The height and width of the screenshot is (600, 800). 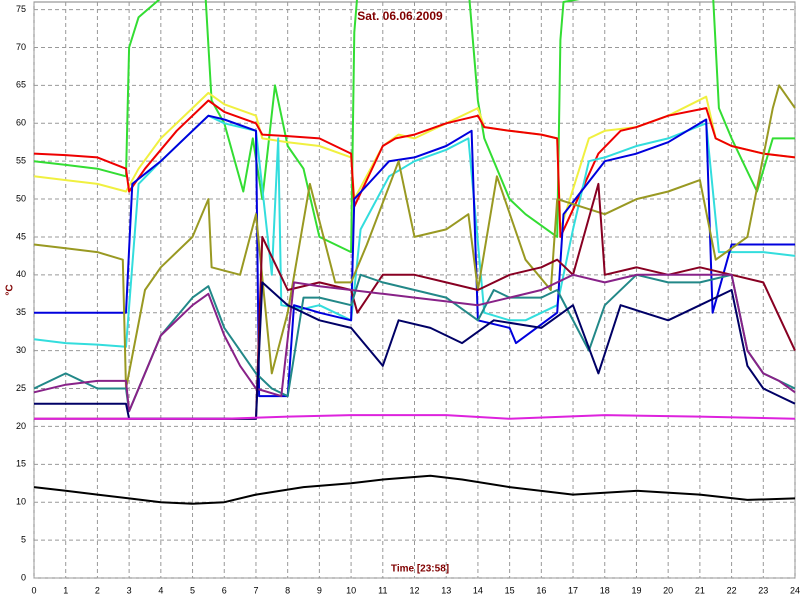 I want to click on x-tick-label: 16, so click(x=541, y=590).